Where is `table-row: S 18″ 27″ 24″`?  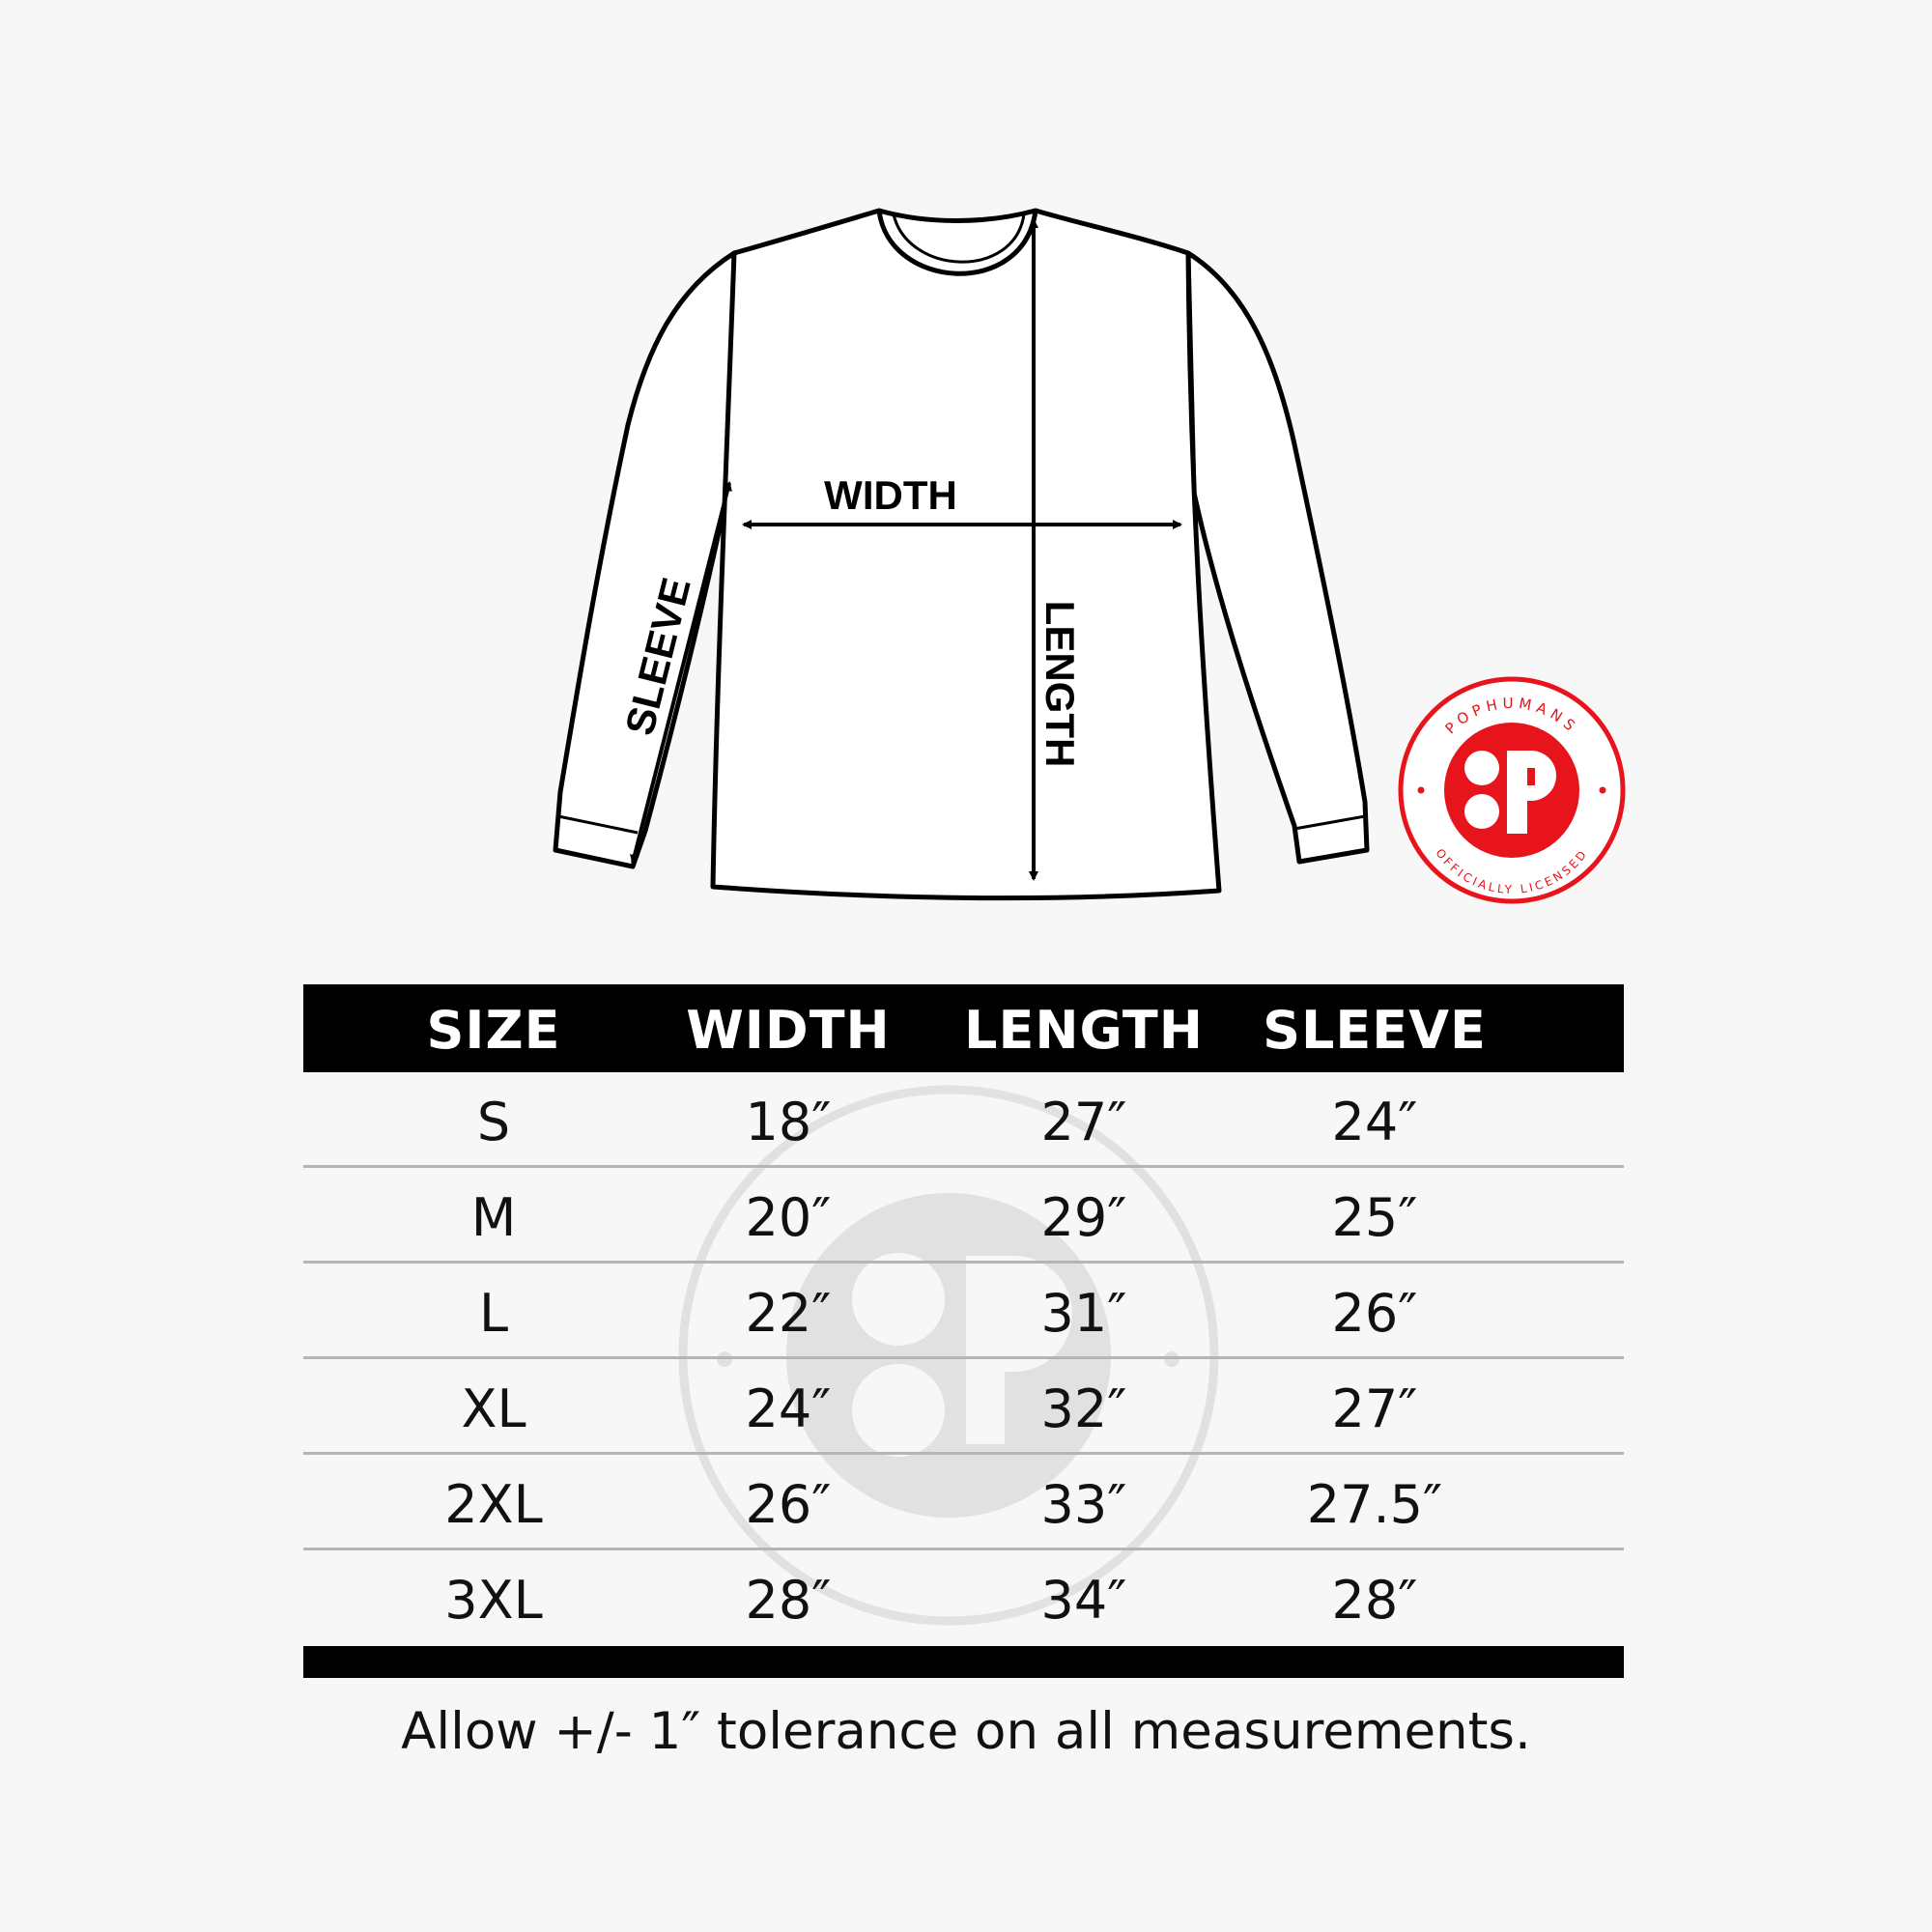 table-row: S 18″ 27″ 24″ is located at coordinates (963, 1120).